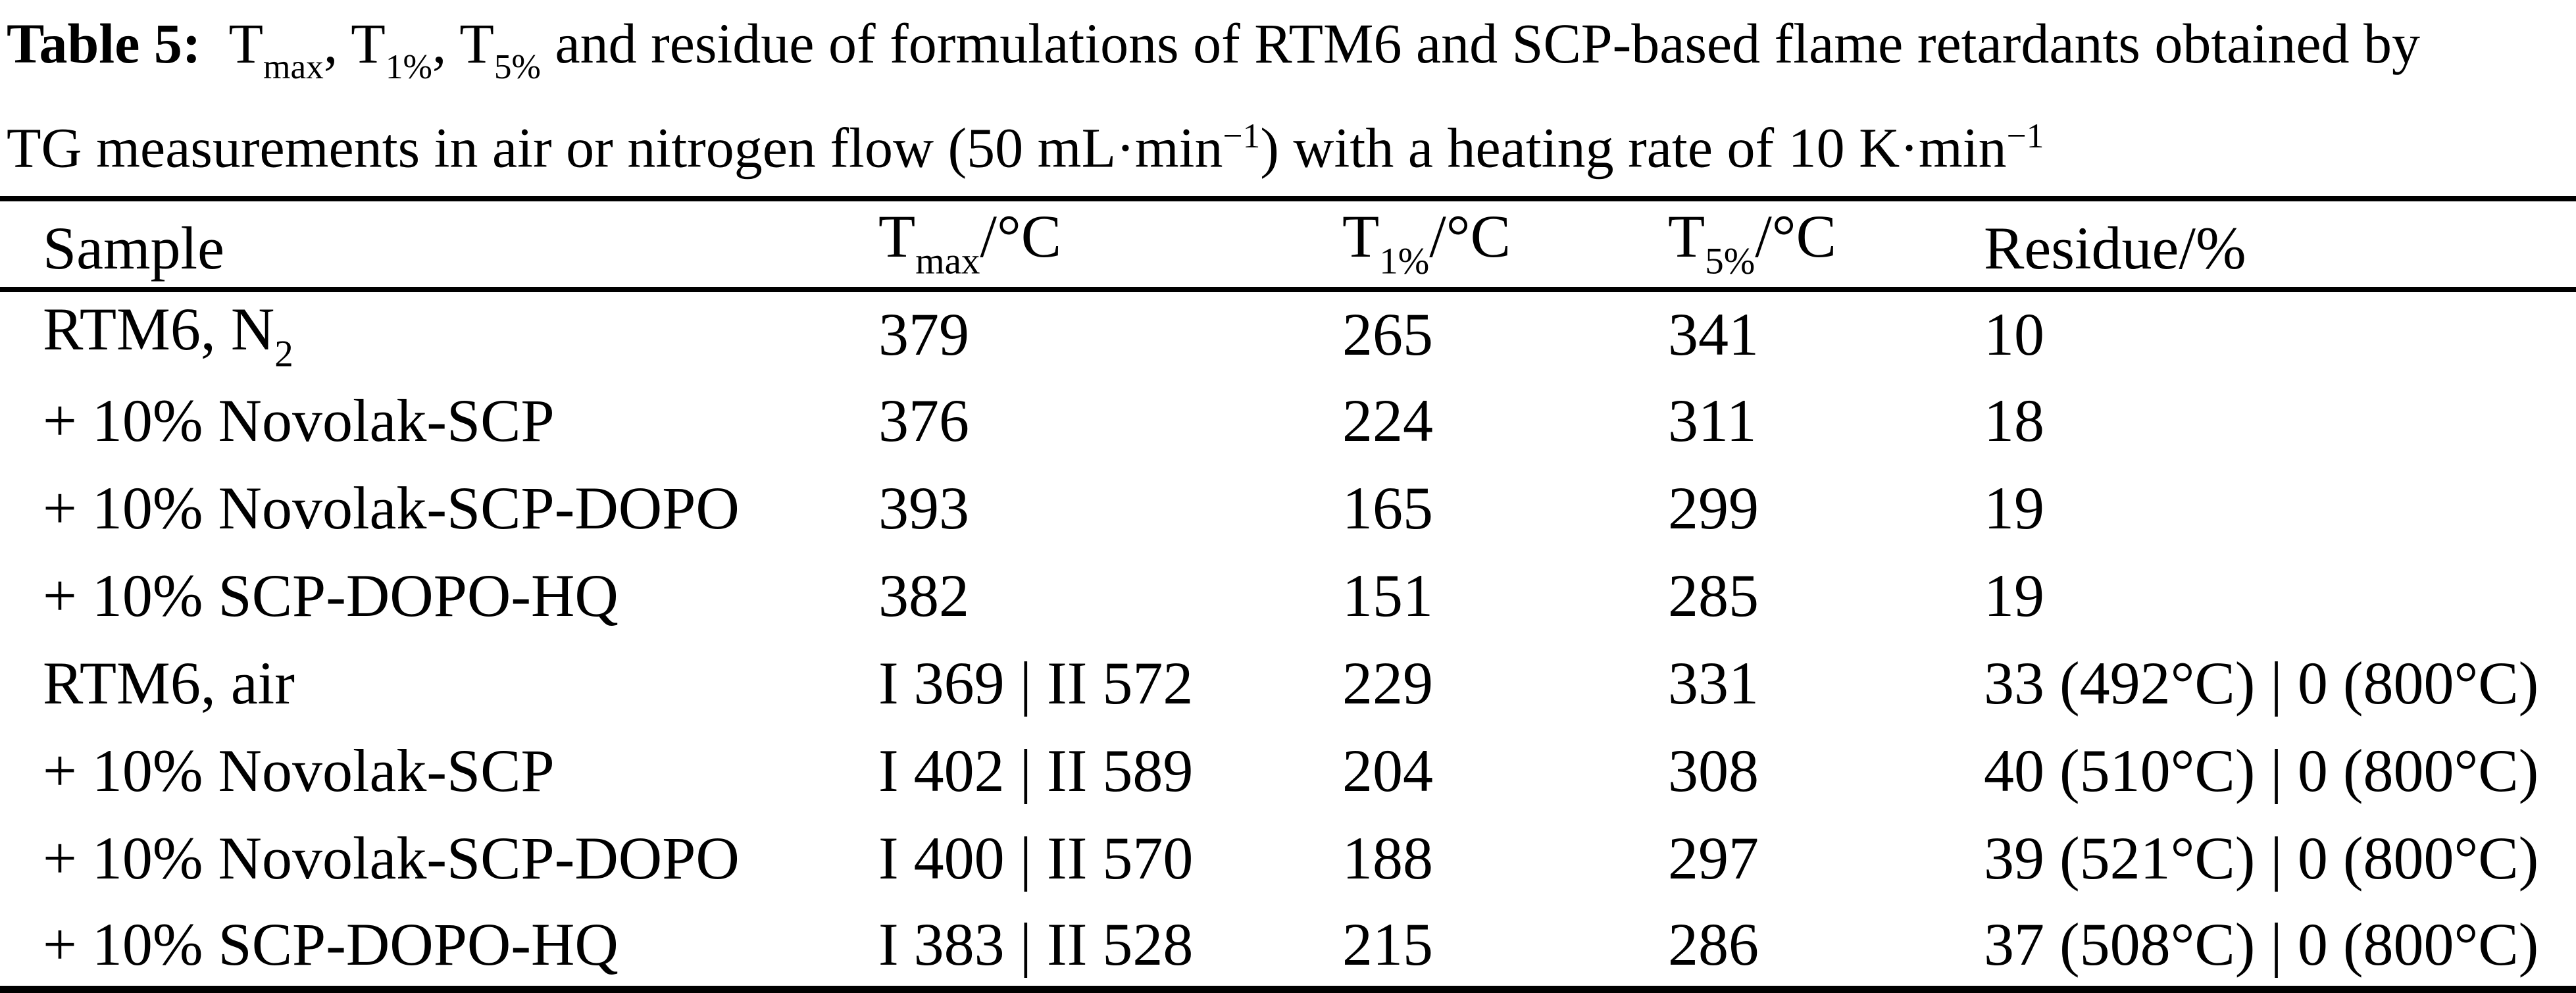 The image size is (2576, 993). What do you see at coordinates (2261, 683) in the screenshot?
I see `text-segment: 33 (492°C) | 0 (800°C)` at bounding box center [2261, 683].